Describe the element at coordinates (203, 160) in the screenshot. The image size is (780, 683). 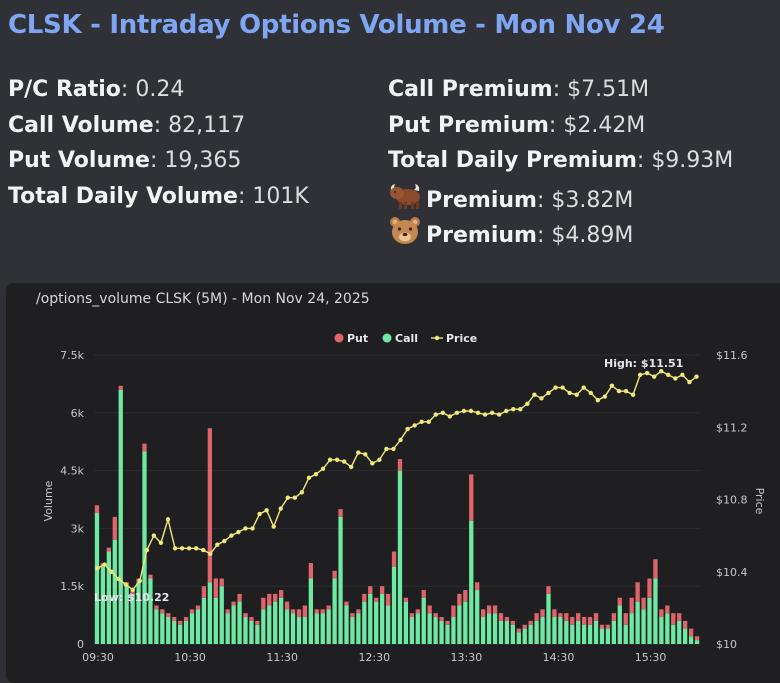
I see `stat-value: 19,365` at that location.